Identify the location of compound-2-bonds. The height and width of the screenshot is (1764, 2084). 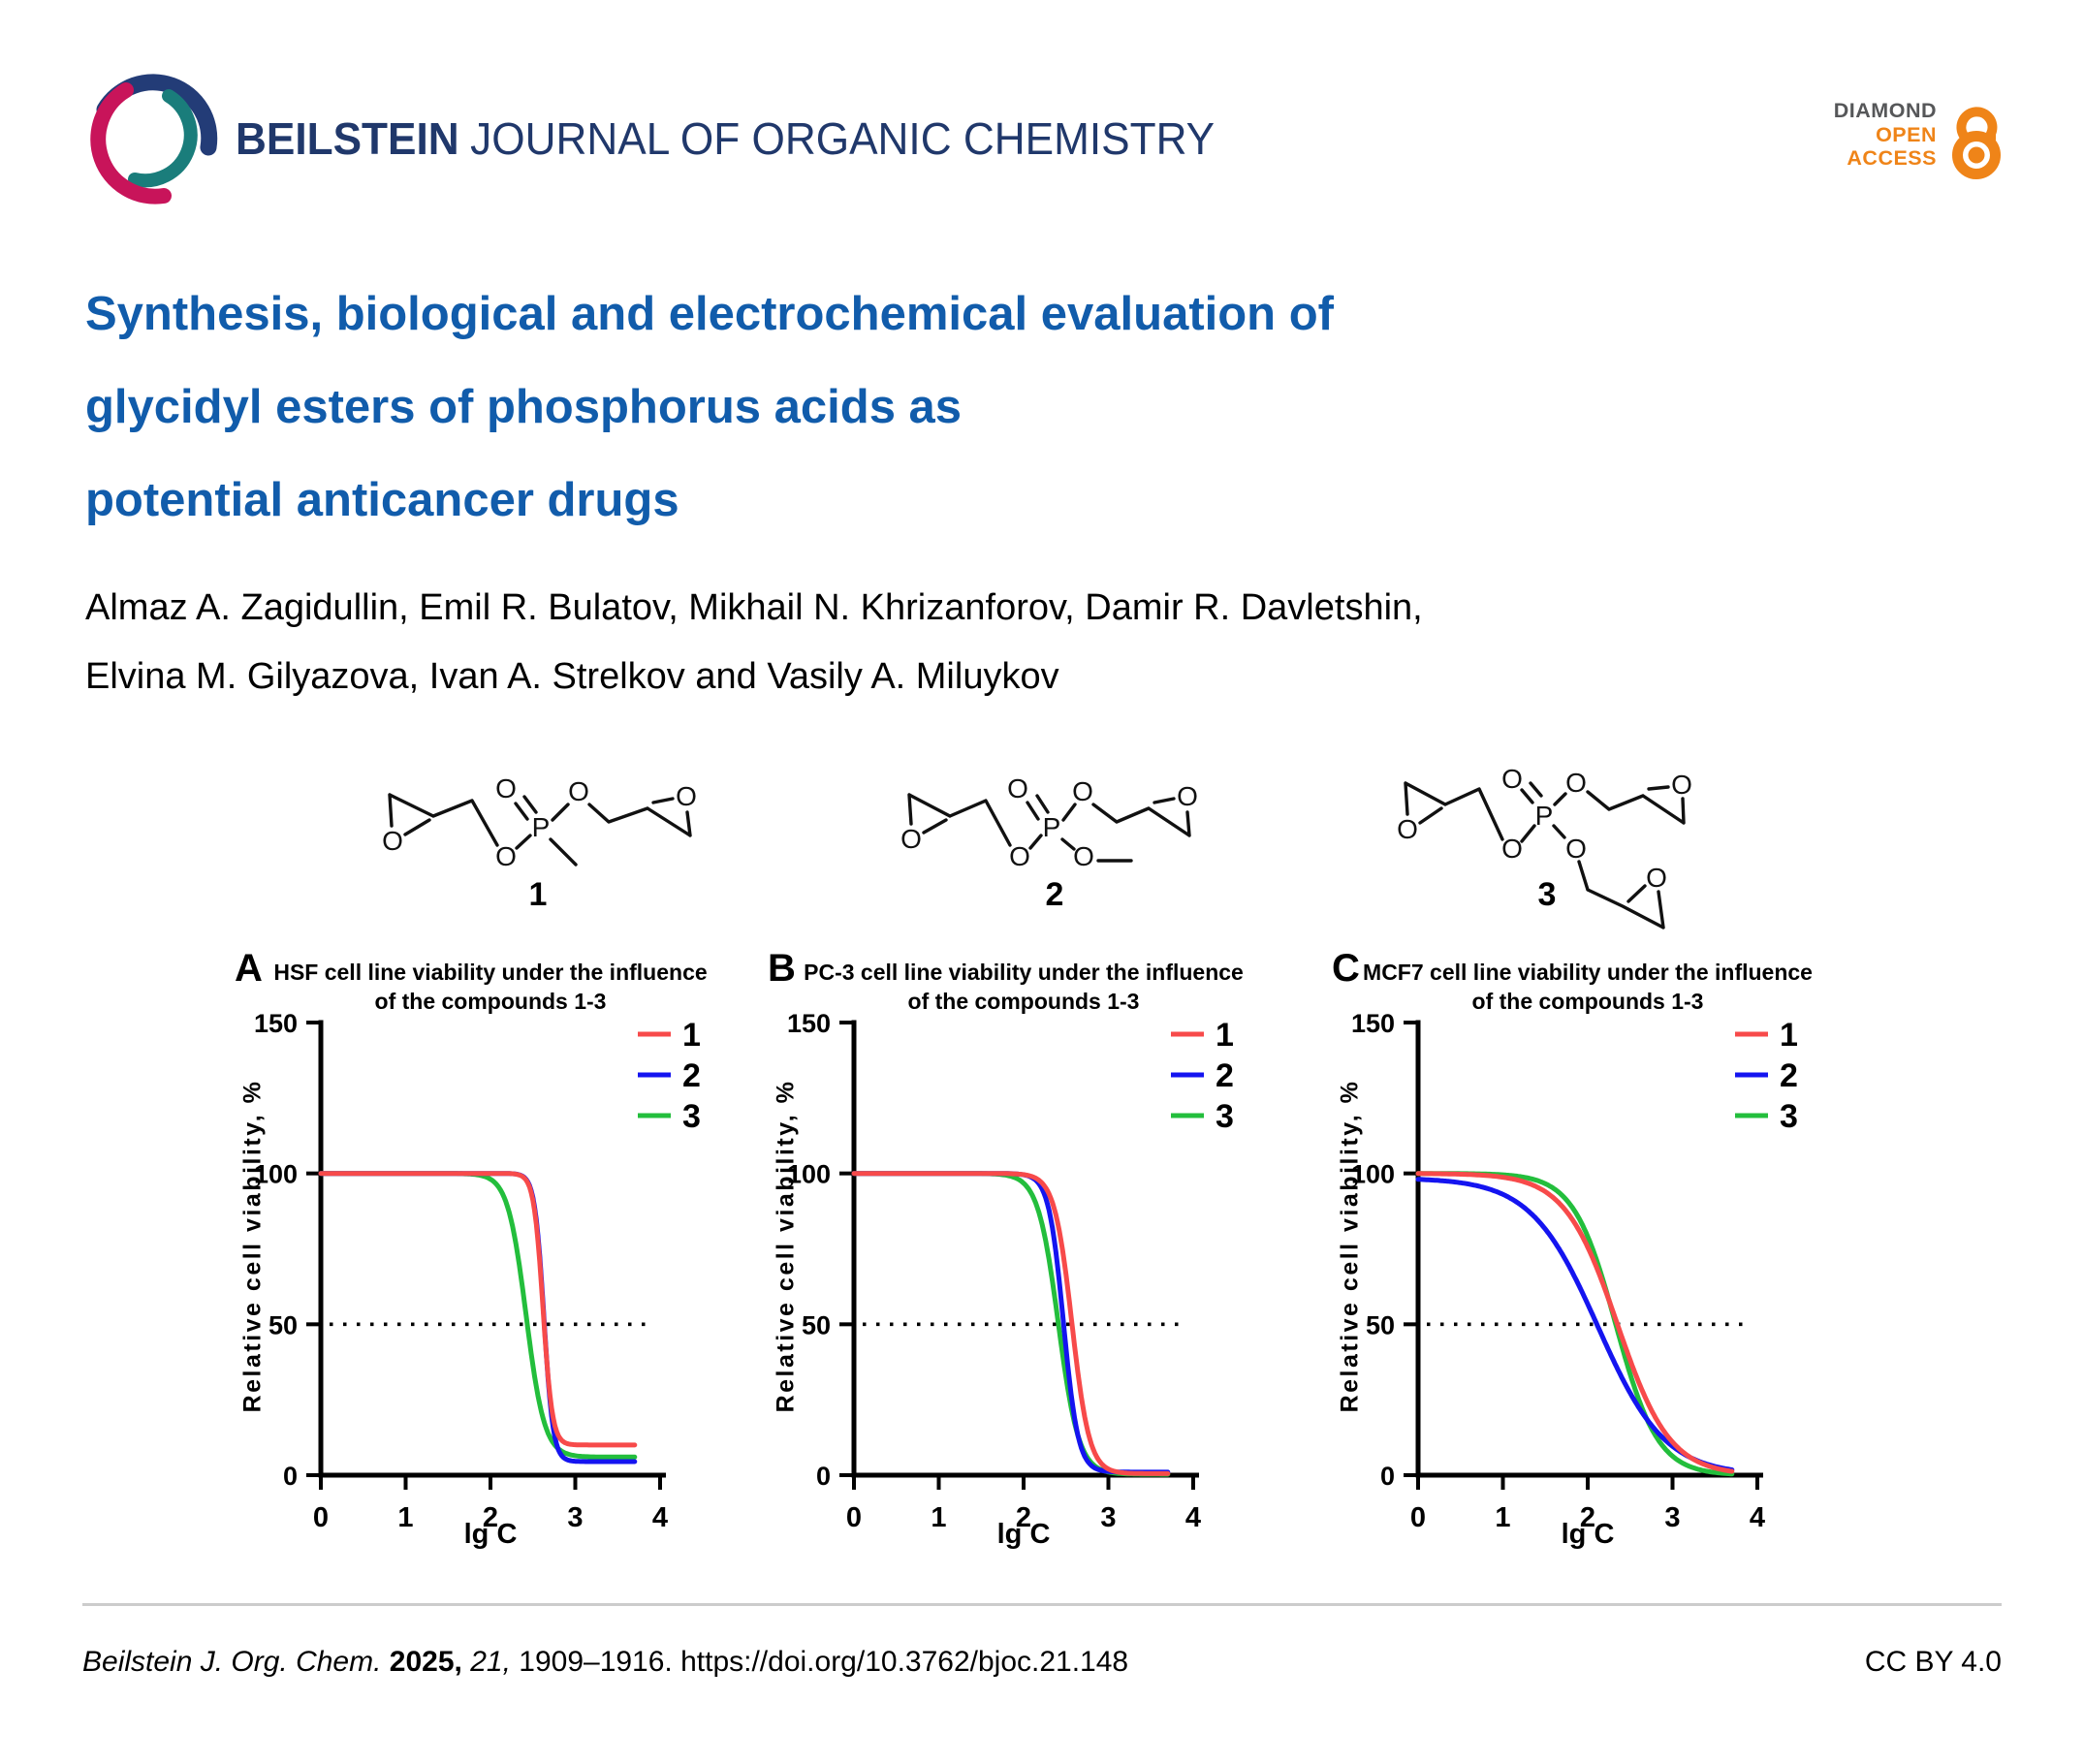
(1049, 828).